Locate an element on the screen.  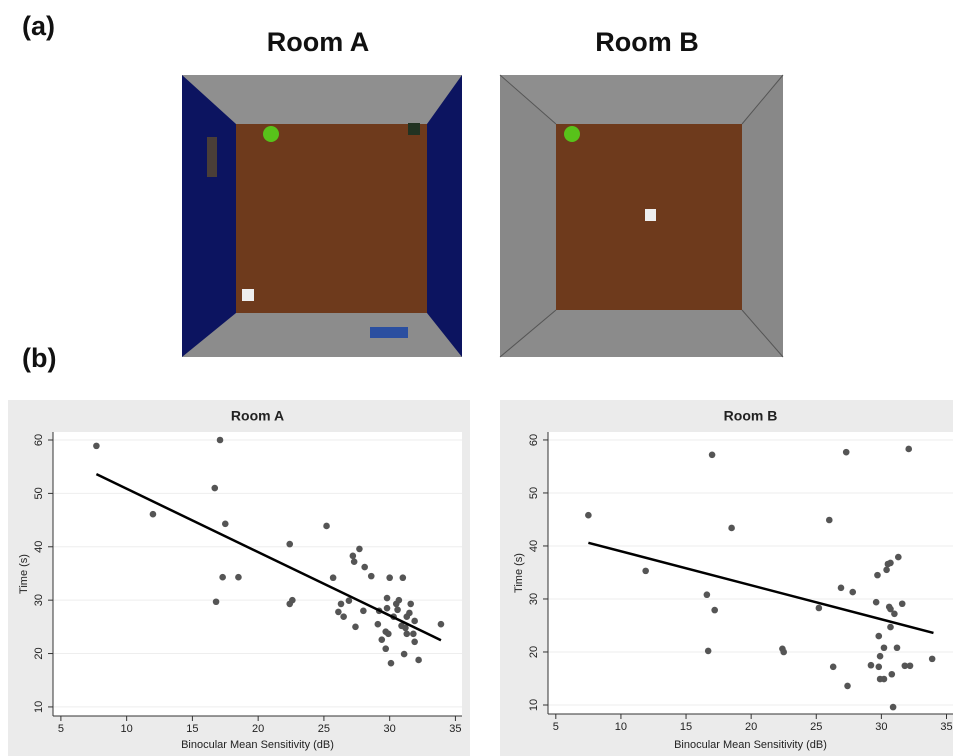
y-tick-label: 40 is located at coordinates (534, 546).